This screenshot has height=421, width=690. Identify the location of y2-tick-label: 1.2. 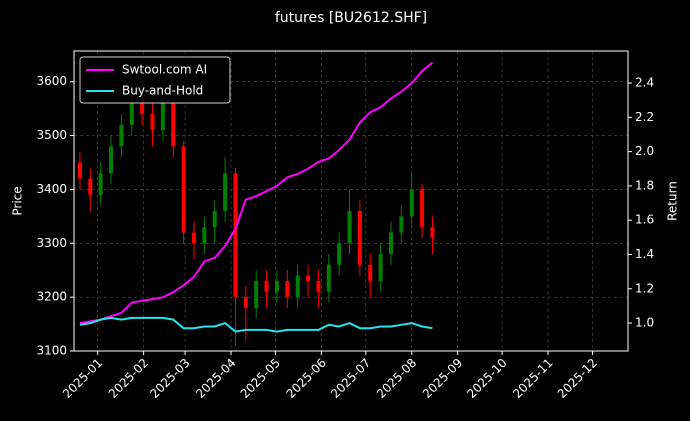
(644, 288).